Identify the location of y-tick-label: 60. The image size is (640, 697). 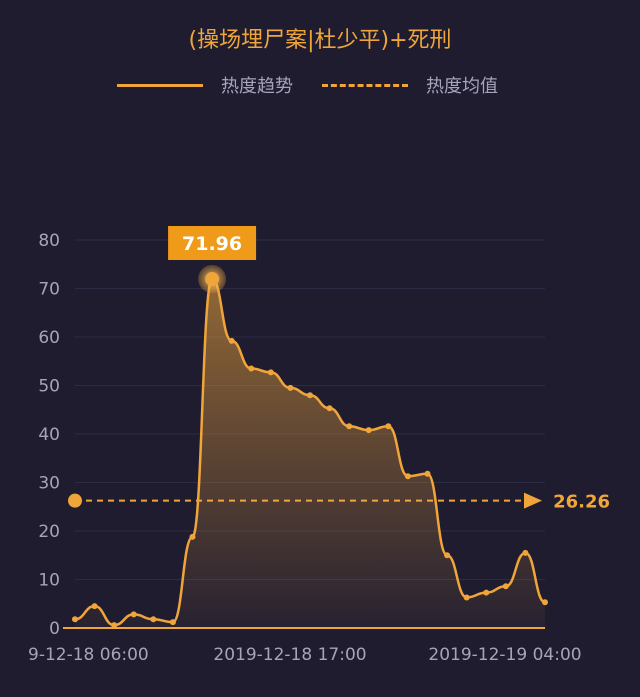
(49, 338).